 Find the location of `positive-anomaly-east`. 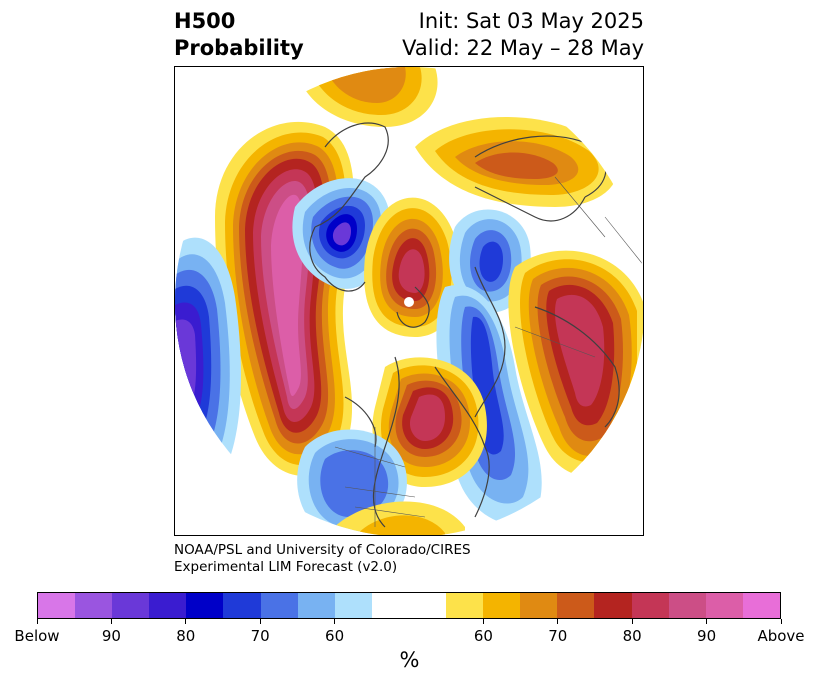

positive-anomaly-east is located at coordinates (575, 363).